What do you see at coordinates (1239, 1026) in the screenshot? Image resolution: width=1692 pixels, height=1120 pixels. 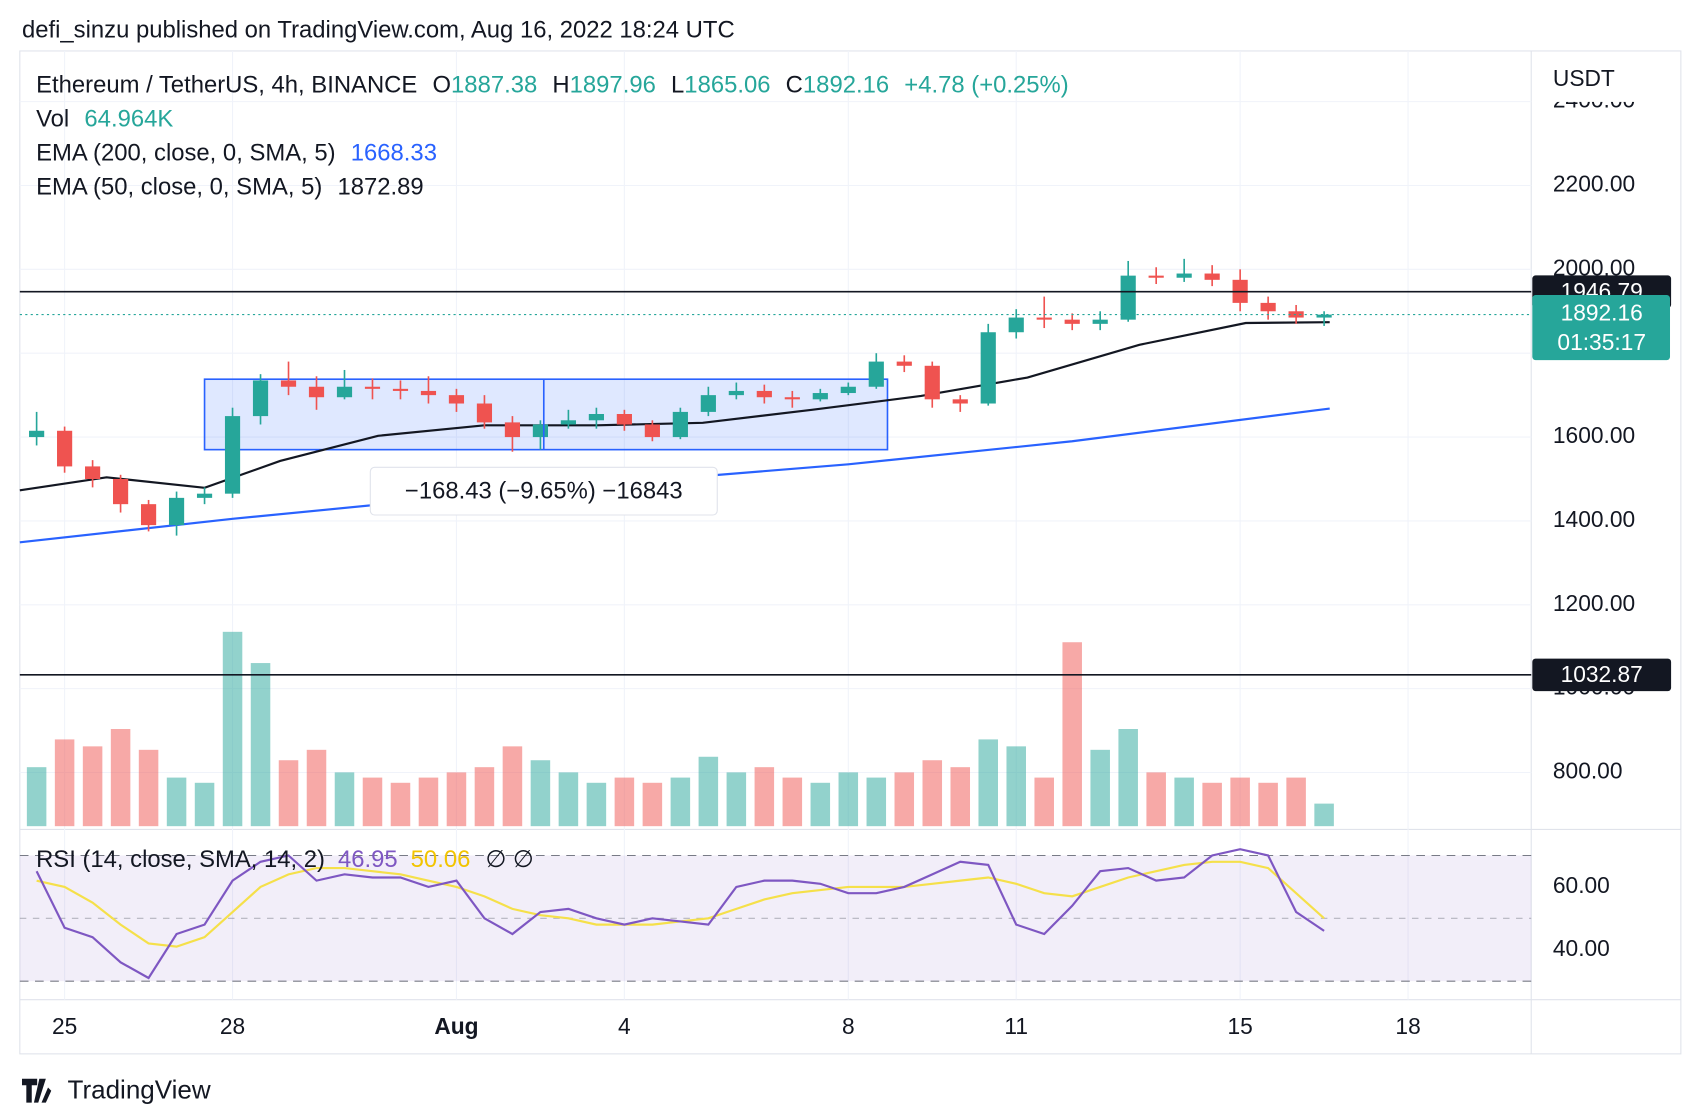 I see `x-tick-label: 15` at bounding box center [1239, 1026].